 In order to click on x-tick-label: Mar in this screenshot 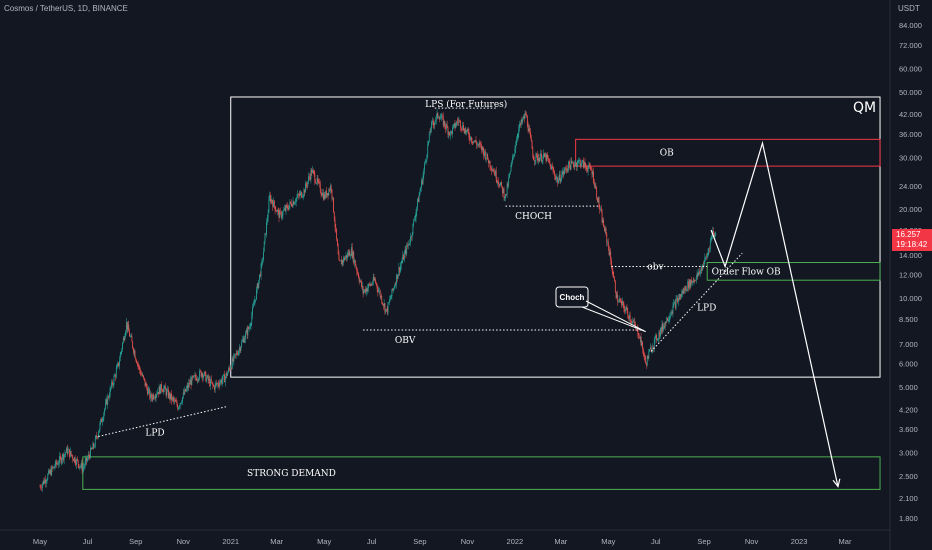, I will do `click(560, 541)`.